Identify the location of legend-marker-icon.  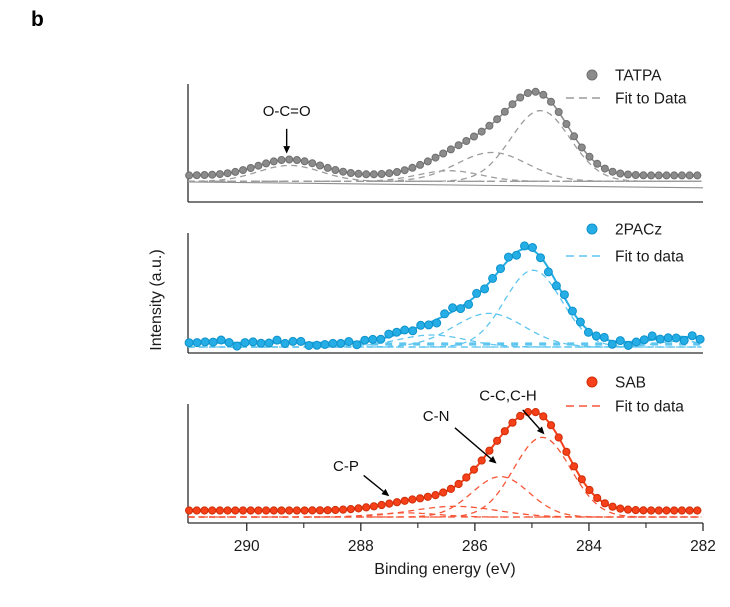
(592, 382).